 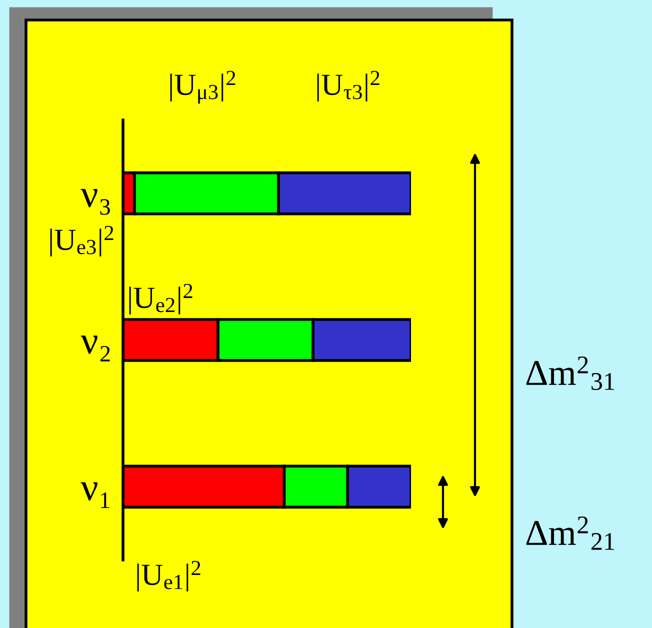 I want to click on text: |U$_{τ3}$|$^{2}$, so click(x=348, y=86).